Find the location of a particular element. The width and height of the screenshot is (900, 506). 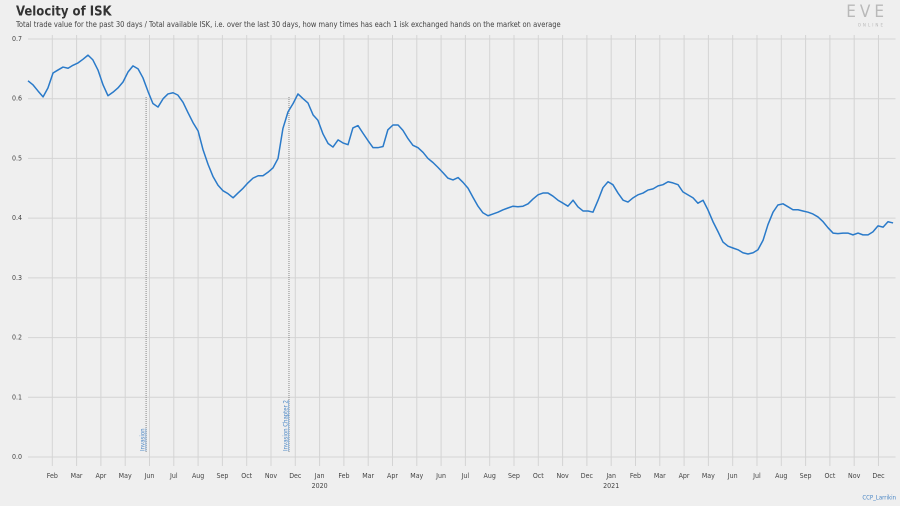

y-tick-label: 0.6 is located at coordinates (17, 99).